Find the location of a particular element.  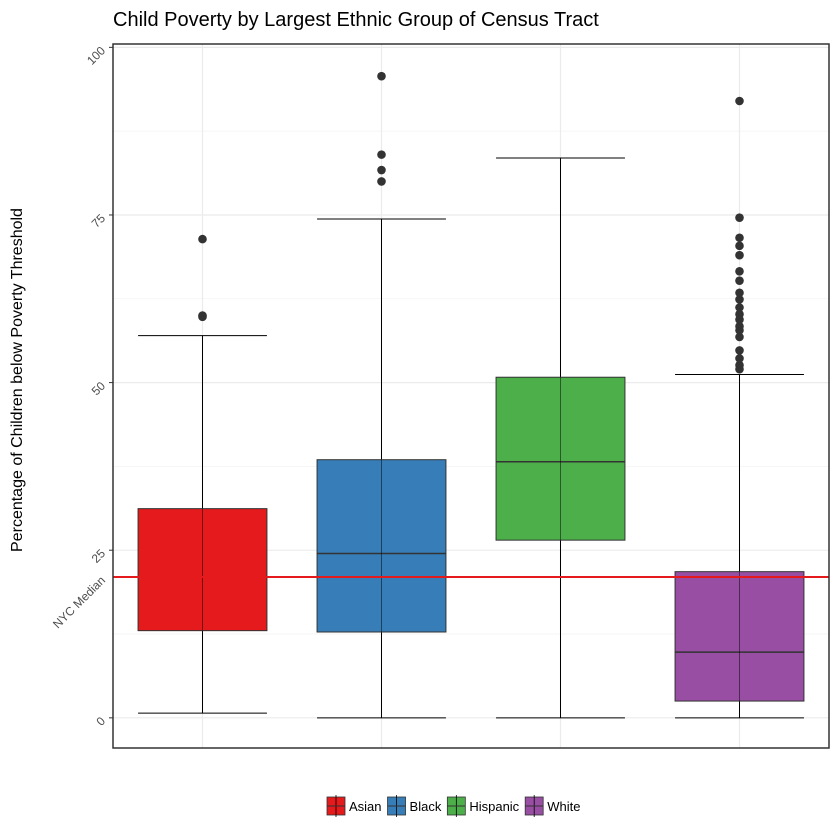

legend-item-white: White is located at coordinates (552, 806).